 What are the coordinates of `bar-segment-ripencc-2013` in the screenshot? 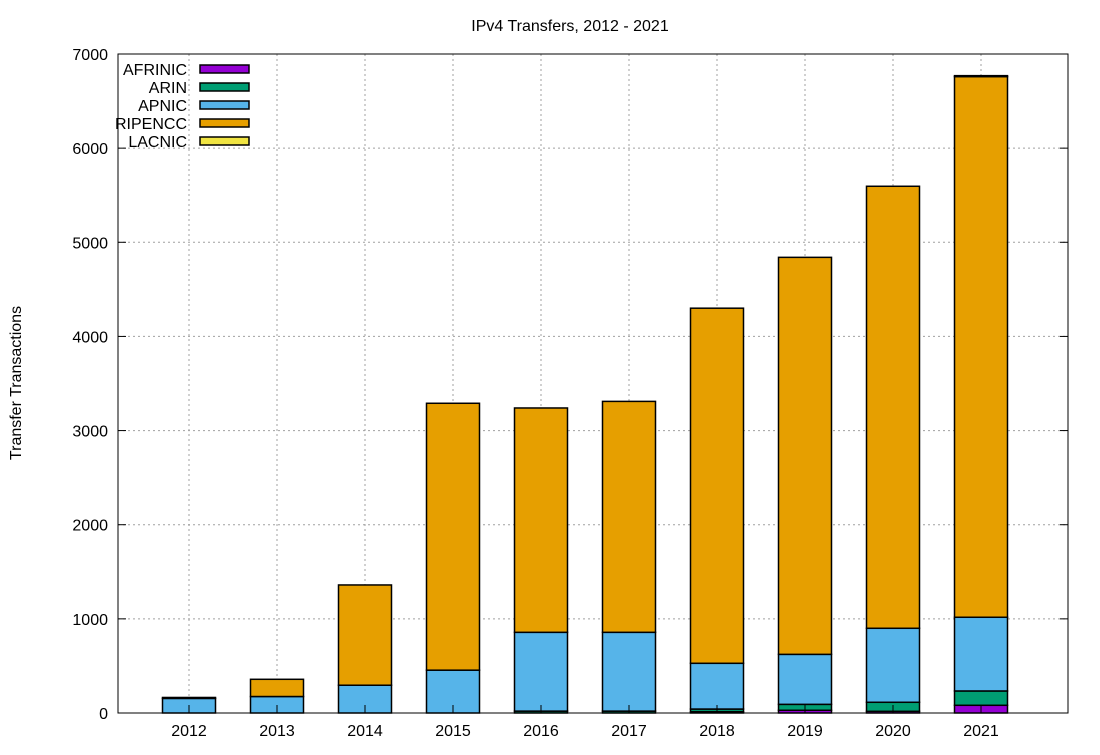 It's located at (277, 688).